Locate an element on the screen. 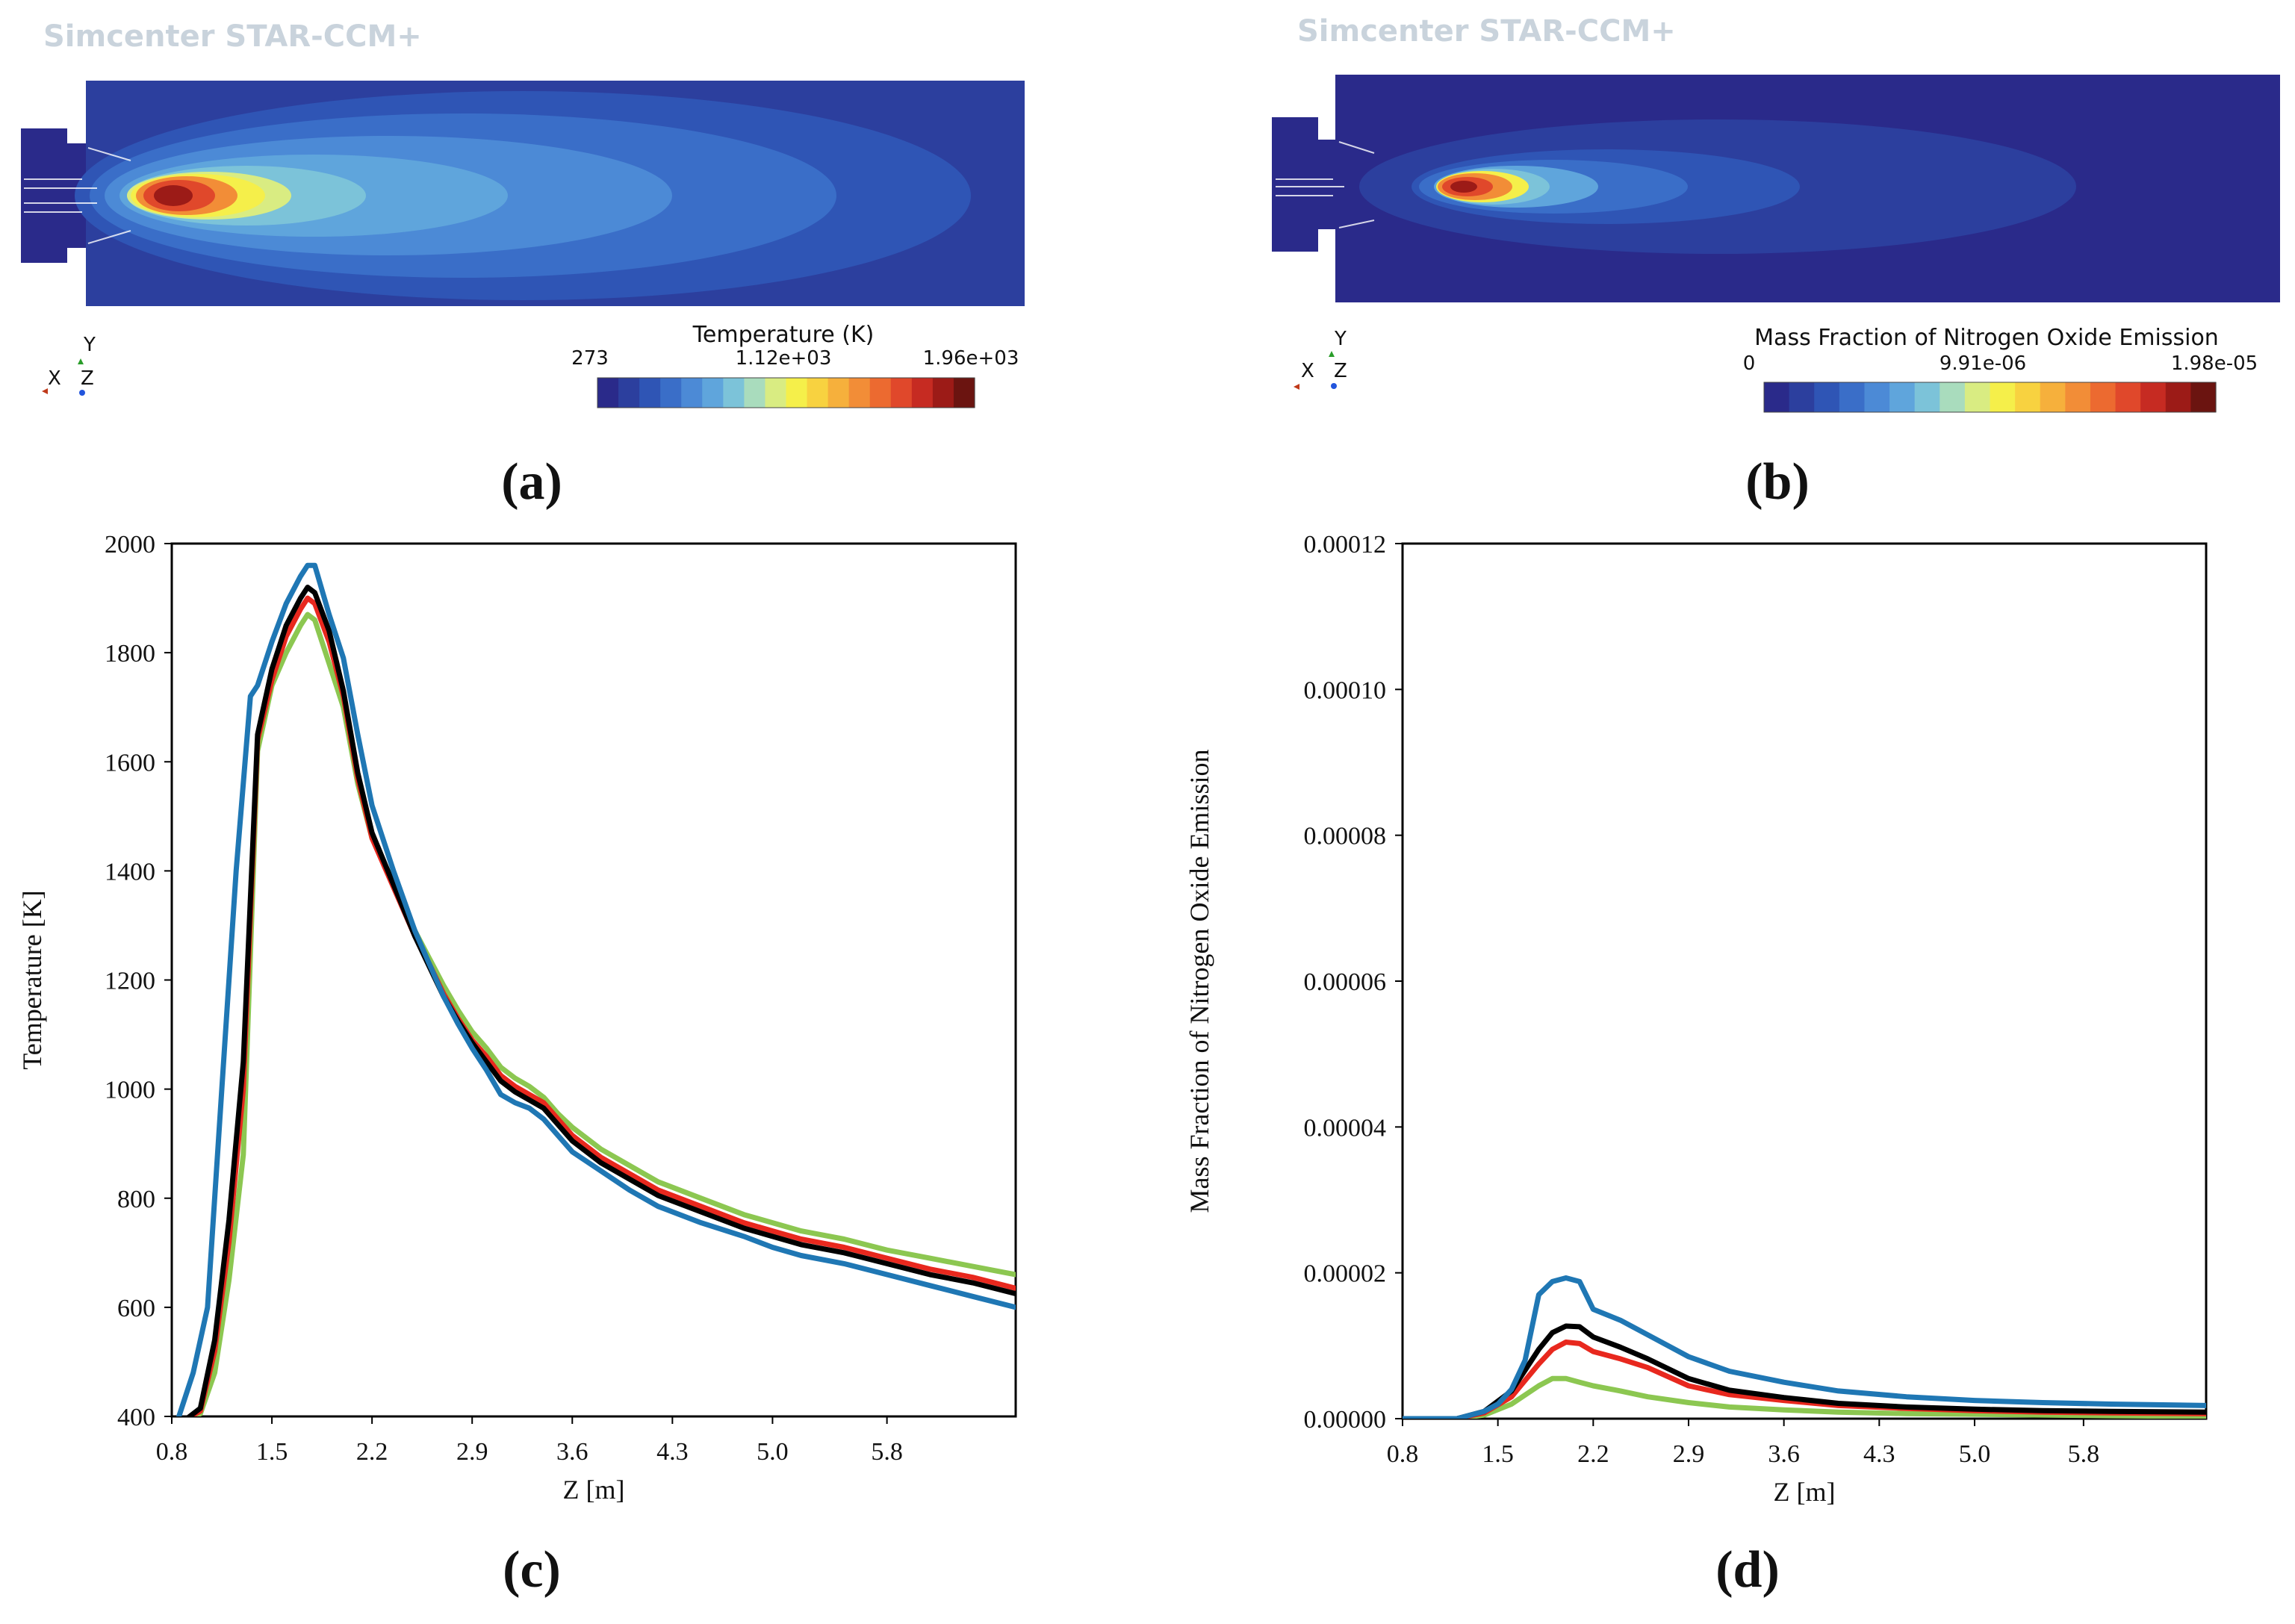 This screenshot has height=1624, width=2295. brand-watermark-b: Simcenter STAR-CCM+ is located at coordinates (1486, 31).